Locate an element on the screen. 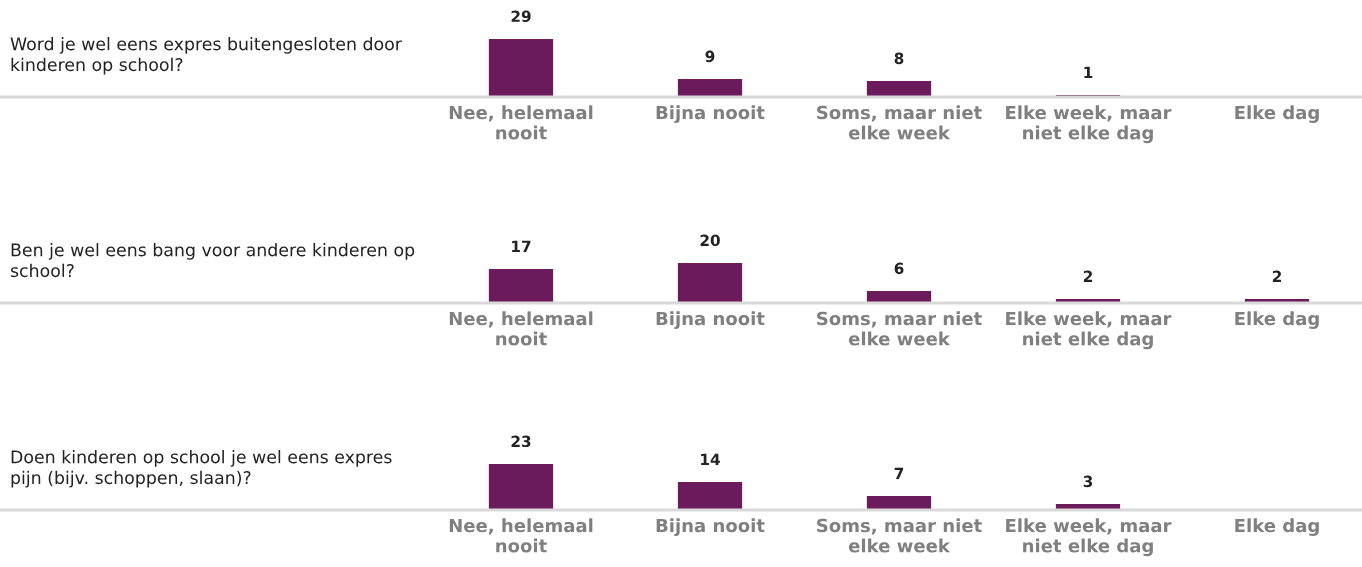 The height and width of the screenshot is (567, 1362). text: Doen kinderen op school je wel eens expres pijn (bijv. schoppen, slaan)? is located at coordinates (201, 468).